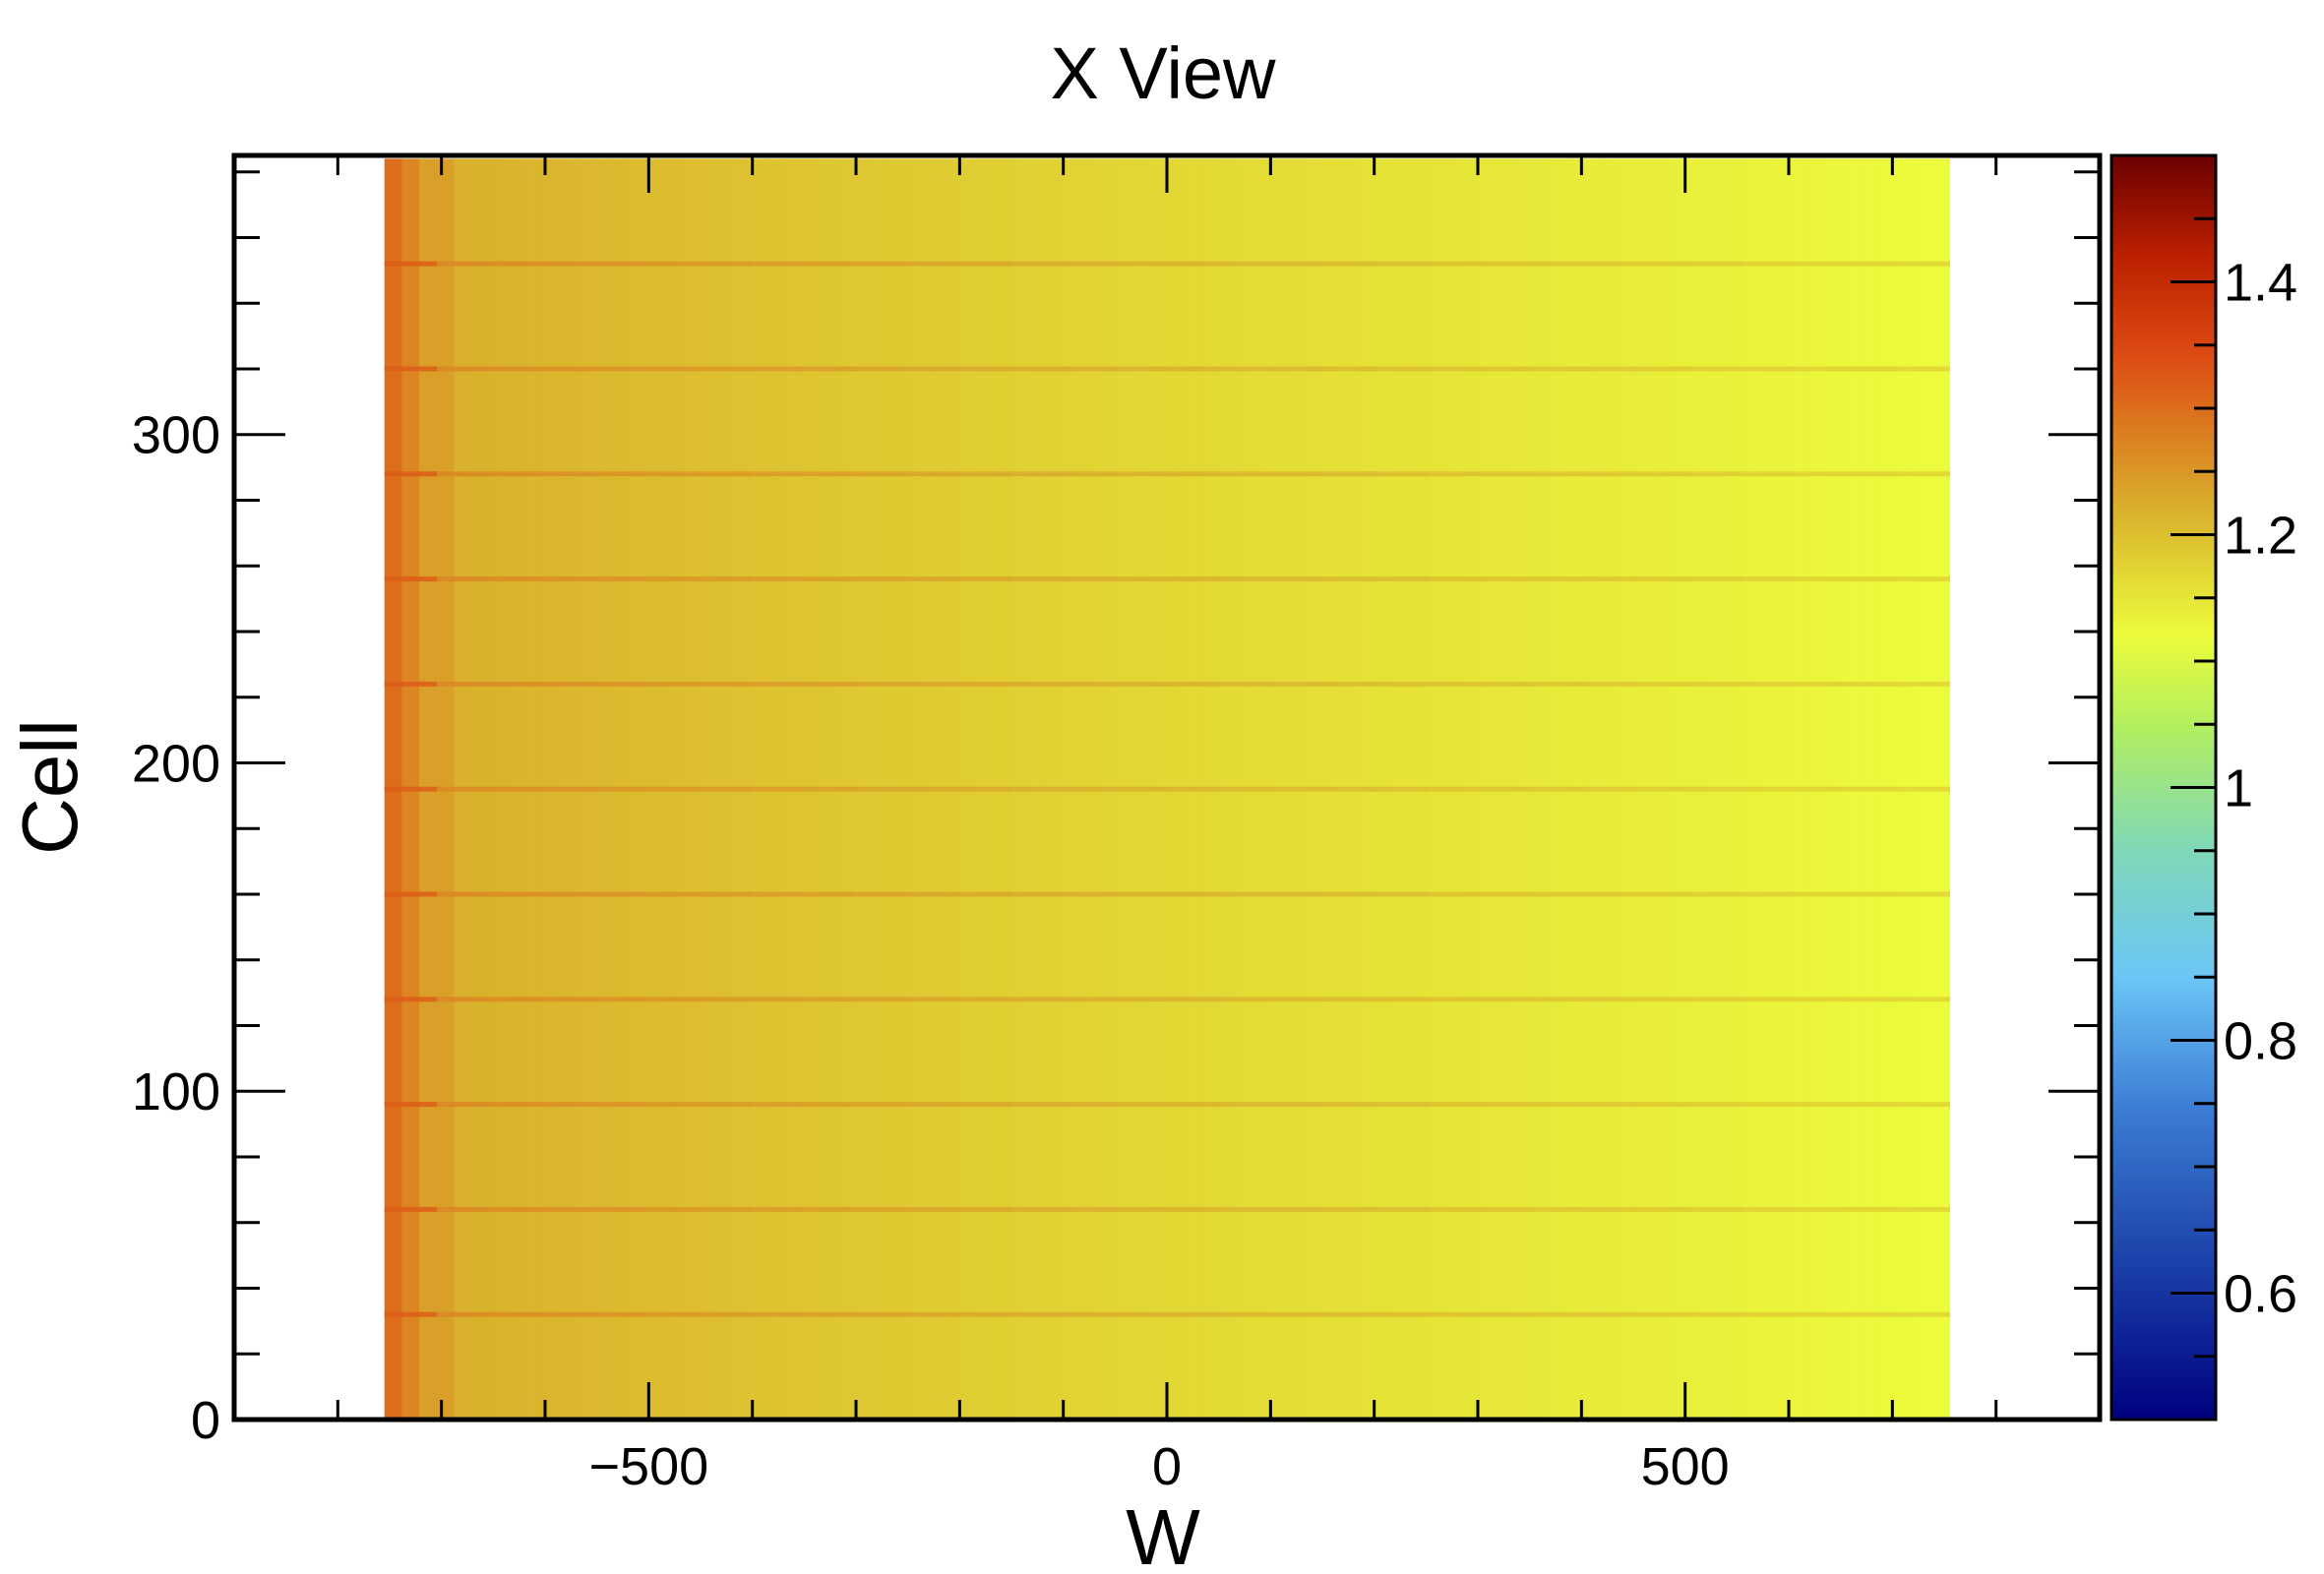 Image resolution: width=2324 pixels, height=1574 pixels. What do you see at coordinates (176, 1091) in the screenshot?
I see `y-tick-label: 100` at bounding box center [176, 1091].